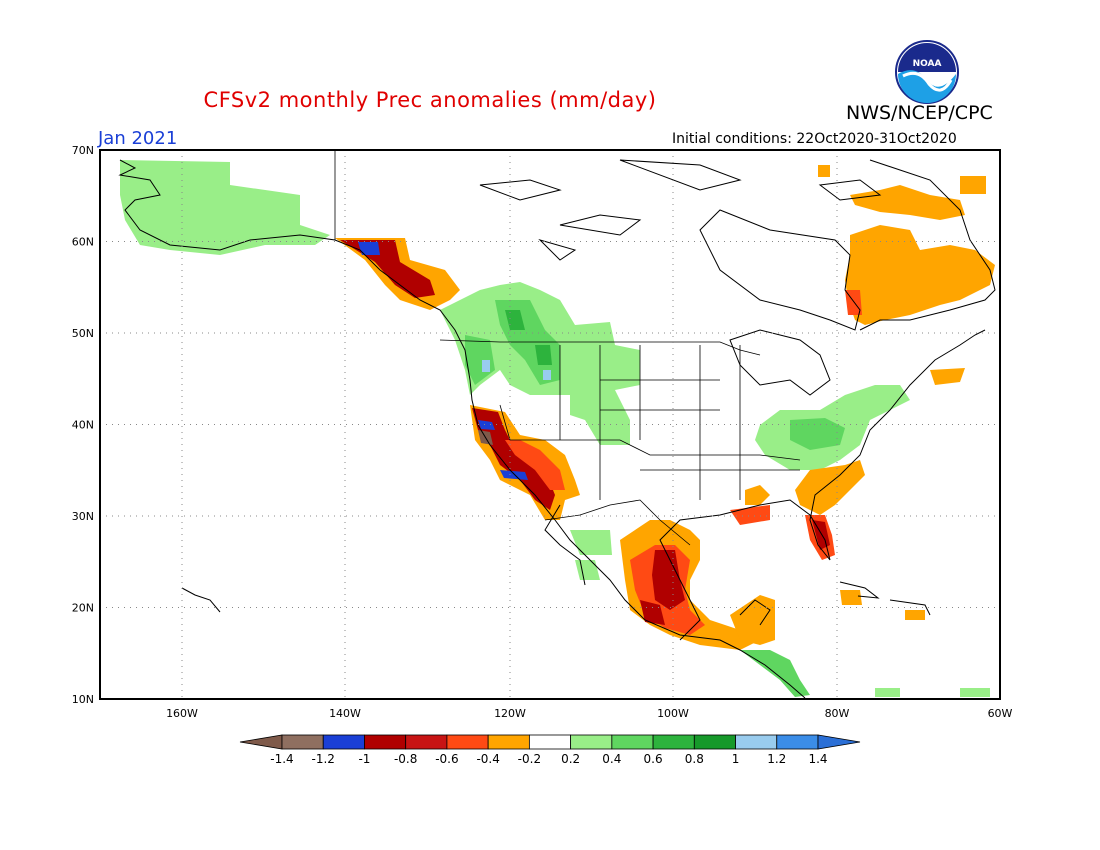 This screenshot has height=850, width=1100. Describe the element at coordinates (138, 138) in the screenshot. I see `forecast-month: Jan 2021` at that location.